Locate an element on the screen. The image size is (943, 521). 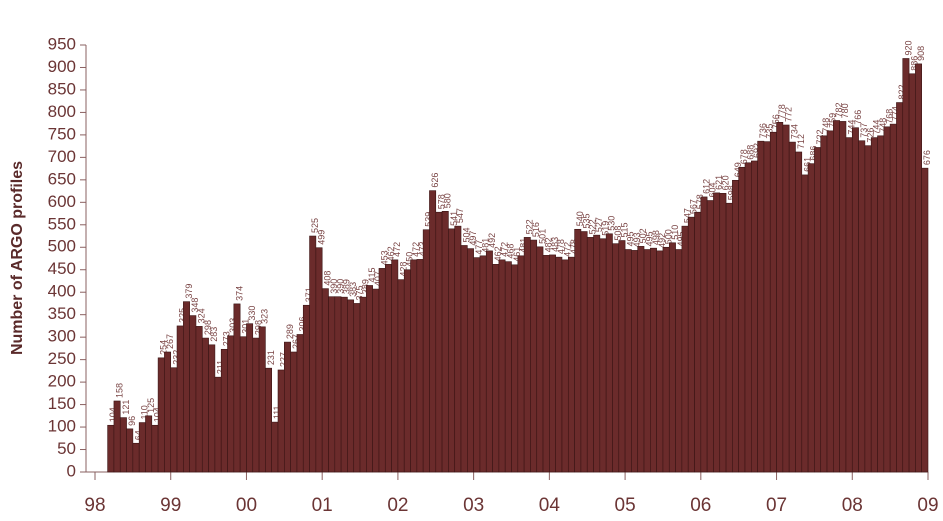
y-axis-label: Number of ARGO profiles is located at coordinates (17, 258).